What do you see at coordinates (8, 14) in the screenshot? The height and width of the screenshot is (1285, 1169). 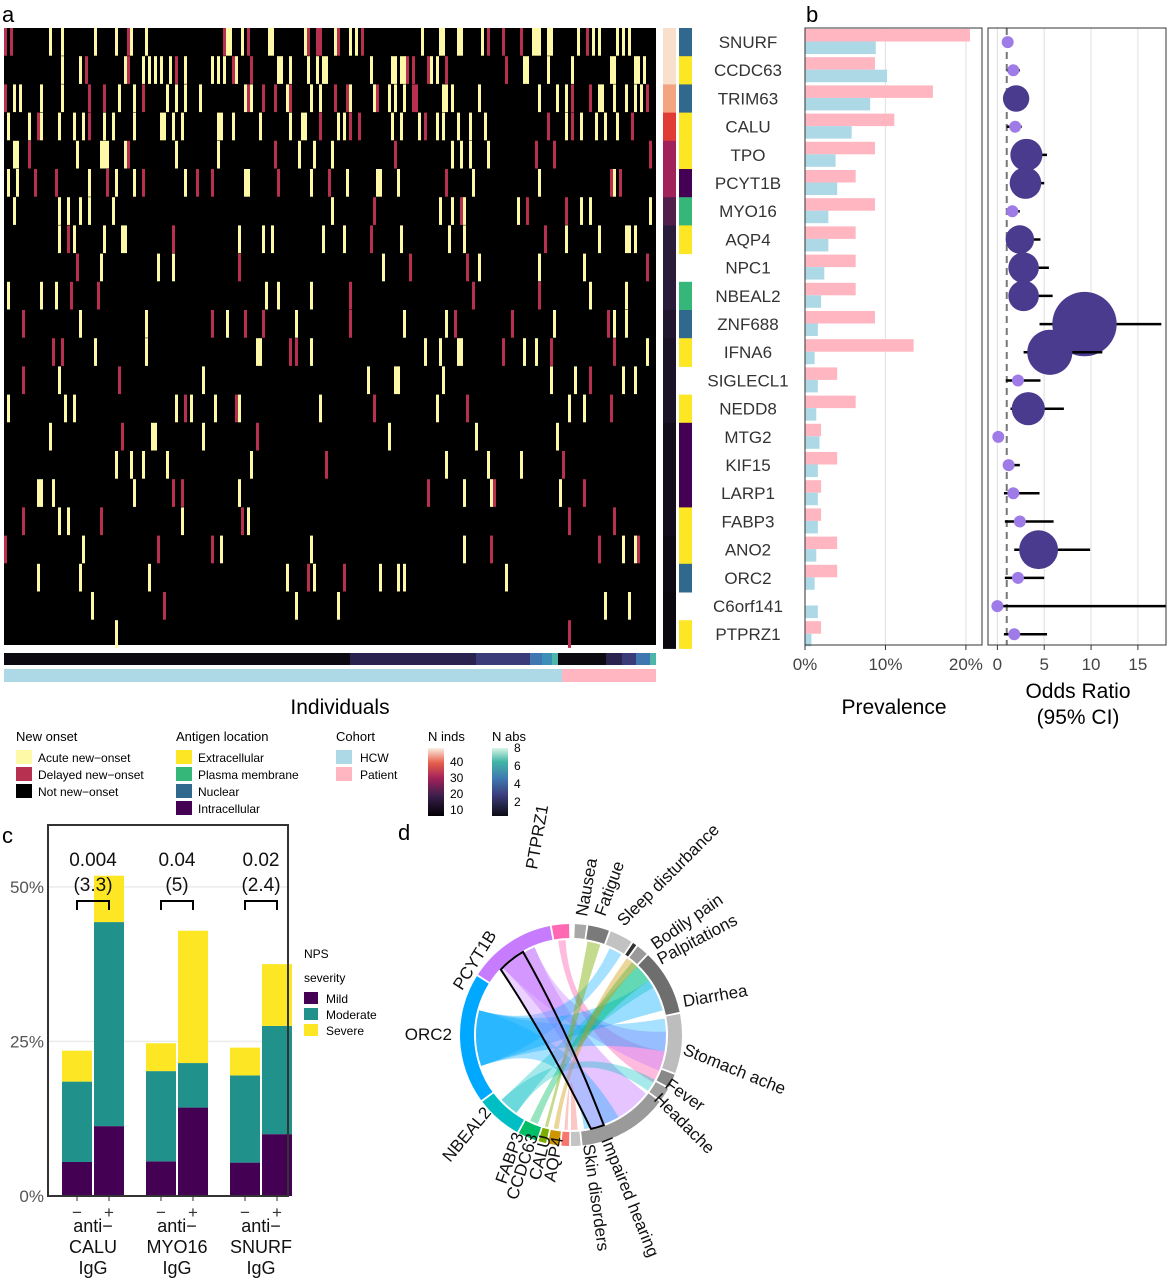 I see `panel-label-a: a` at bounding box center [8, 14].